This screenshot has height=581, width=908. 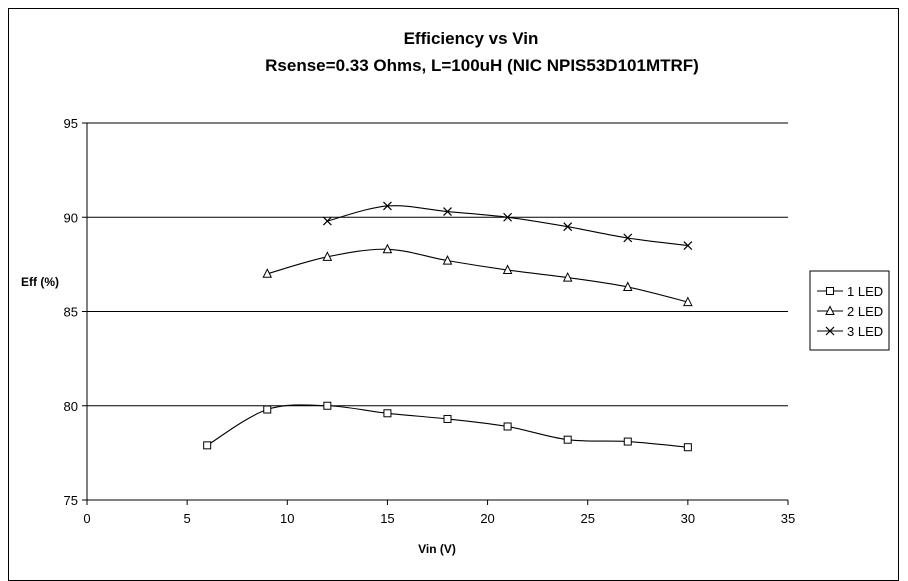 I want to click on series-line-1-led, so click(x=447, y=426).